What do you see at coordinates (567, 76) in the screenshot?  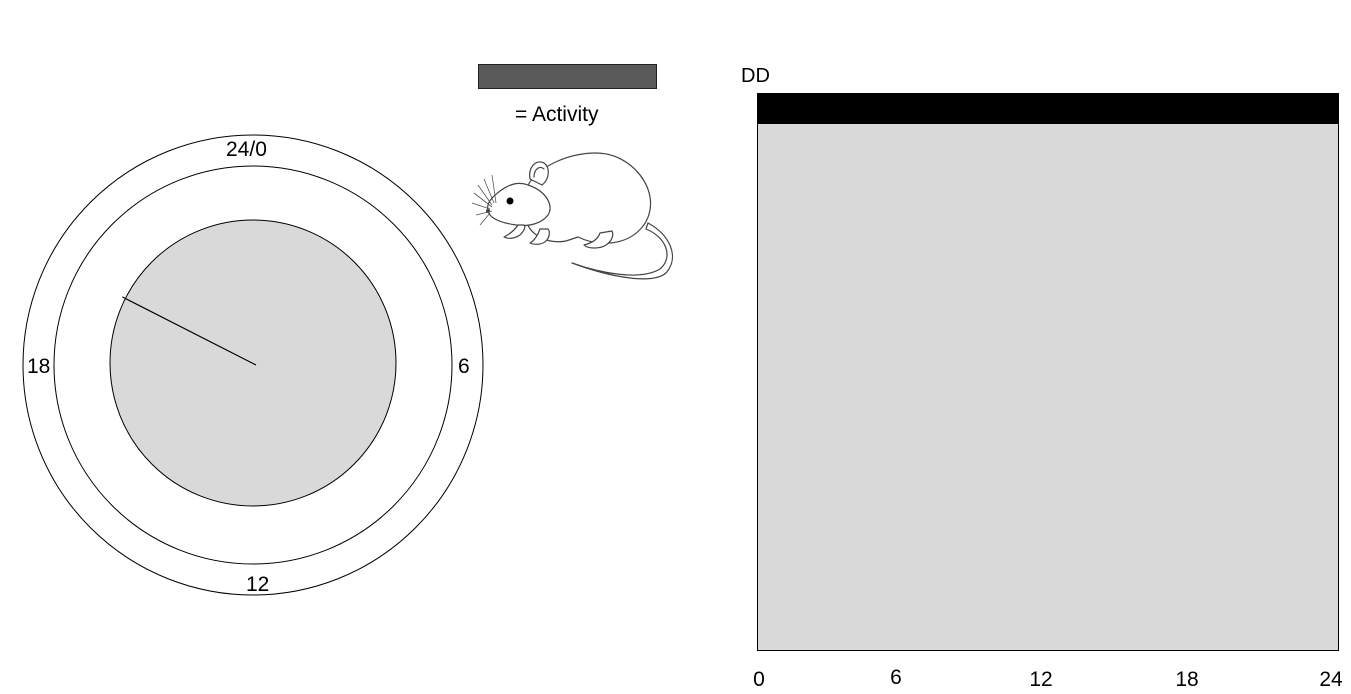 I see `activity-legend-swatch` at bounding box center [567, 76].